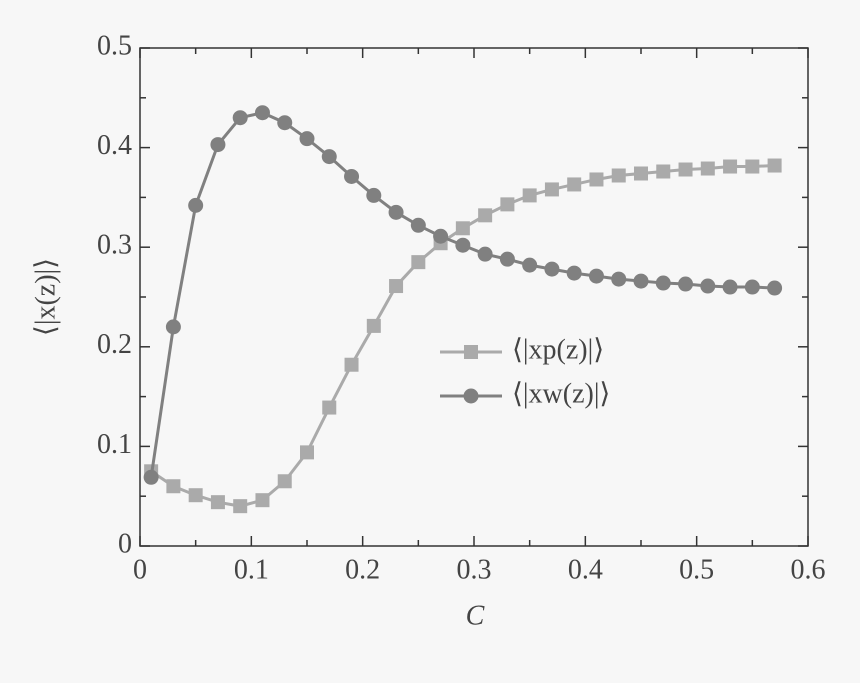 The height and width of the screenshot is (683, 860). I want to click on x-tick-label: 0.4, so click(585, 569).